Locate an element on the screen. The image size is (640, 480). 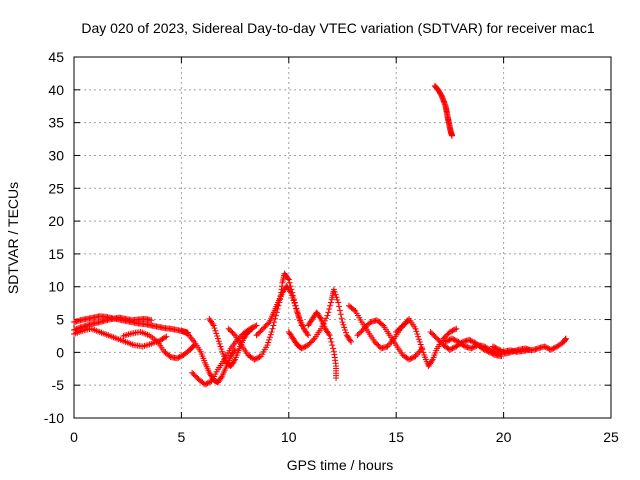
y-tick-label: 30 is located at coordinates (56, 155).